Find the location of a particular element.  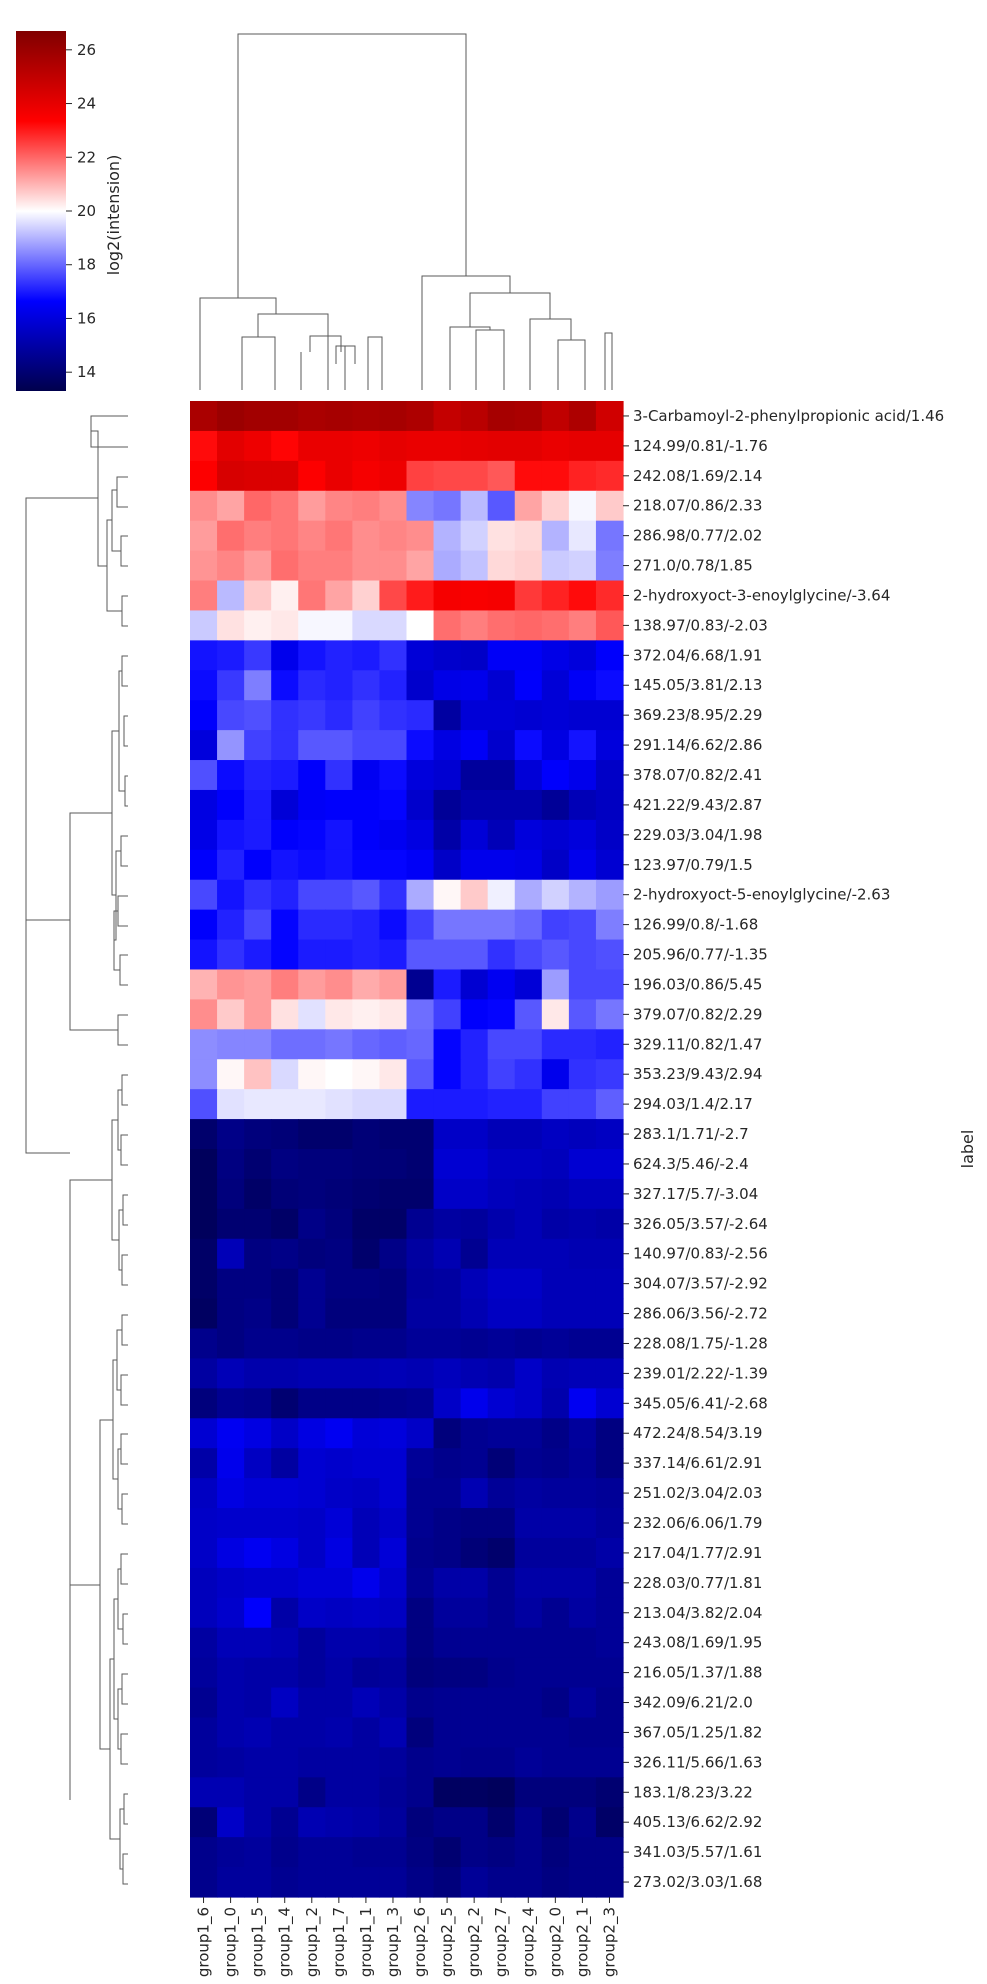

column-label: group1_1 is located at coordinates (366, 1942).